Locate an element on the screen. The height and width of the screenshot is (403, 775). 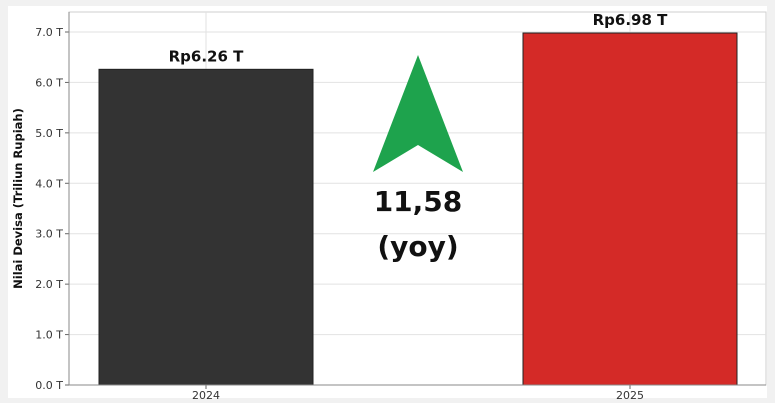
bar-data-label: Rp6.98 T is located at coordinates (631, 20).